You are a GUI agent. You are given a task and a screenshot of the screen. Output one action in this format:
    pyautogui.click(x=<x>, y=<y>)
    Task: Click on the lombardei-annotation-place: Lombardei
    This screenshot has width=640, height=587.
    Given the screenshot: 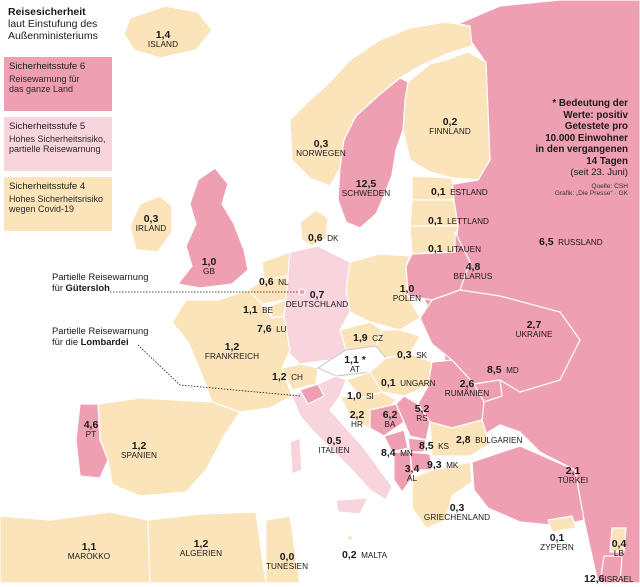 What is the action you would take?
    pyautogui.click(x=104, y=342)
    